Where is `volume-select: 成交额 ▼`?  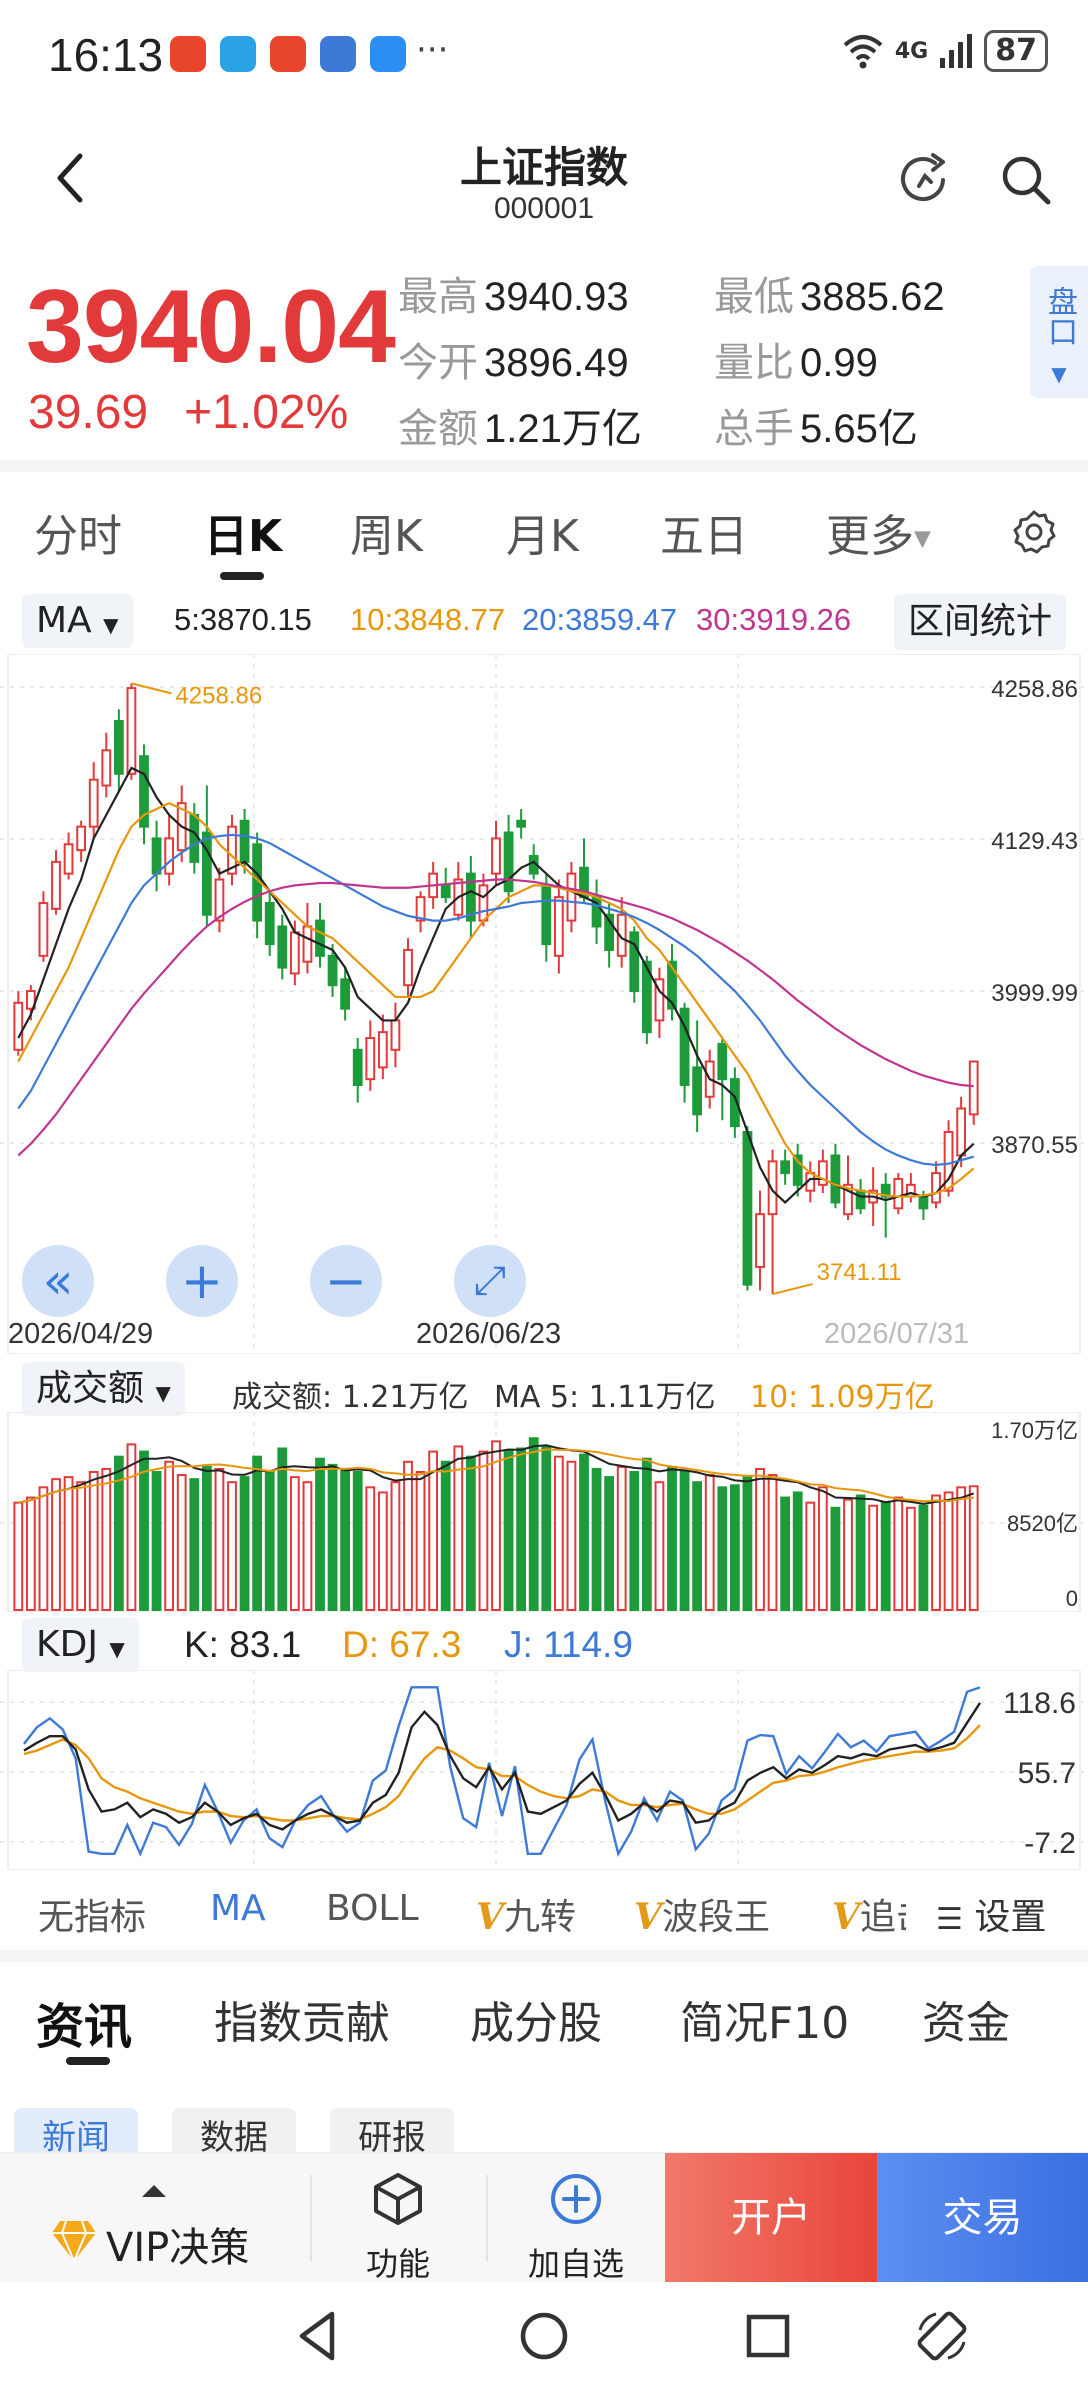 volume-select: 成交额 ▼ is located at coordinates (103, 1389).